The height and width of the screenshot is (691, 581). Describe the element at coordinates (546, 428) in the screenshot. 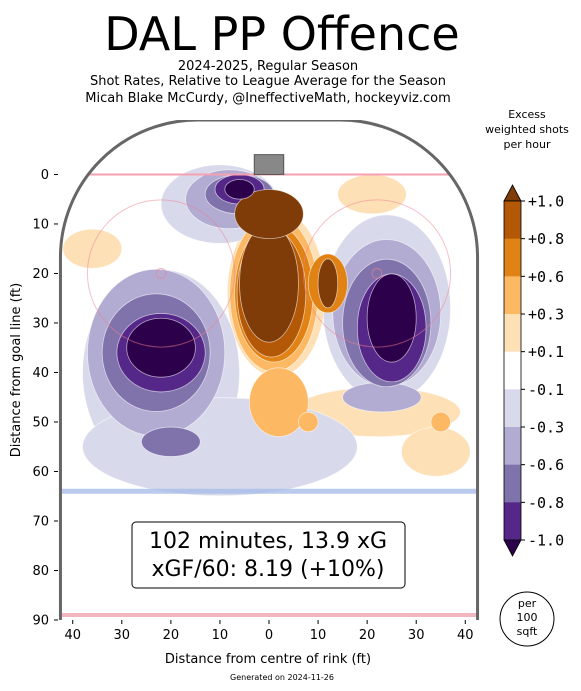

I see `colorbar-tick-label-6: -0.3` at that location.